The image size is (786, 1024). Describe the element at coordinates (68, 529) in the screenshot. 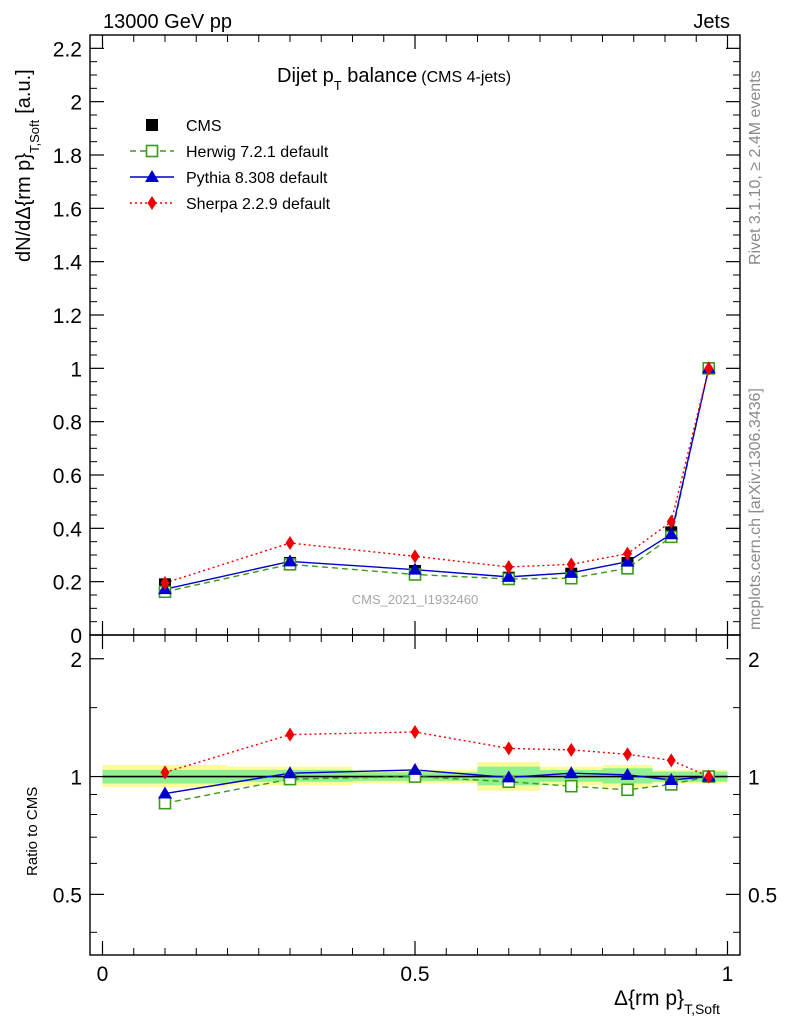

I see `upper-ytick-label-2: 0.4` at that location.